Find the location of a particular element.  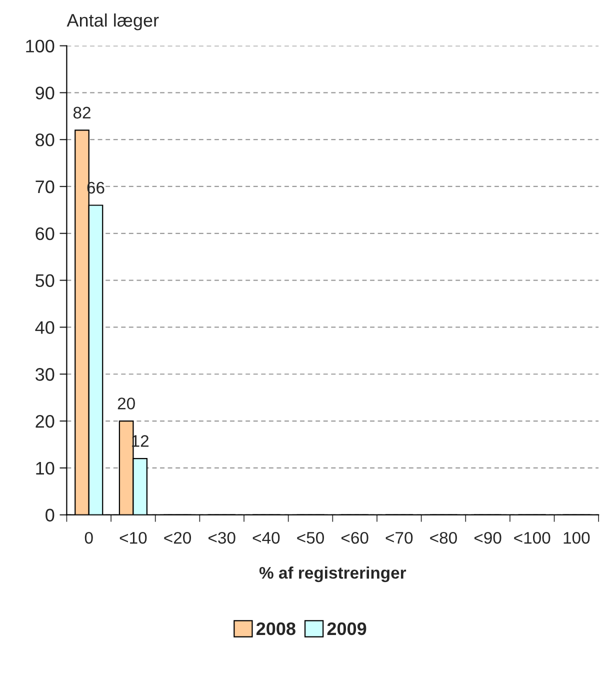

x-tick-label: <80 is located at coordinates (443, 538).